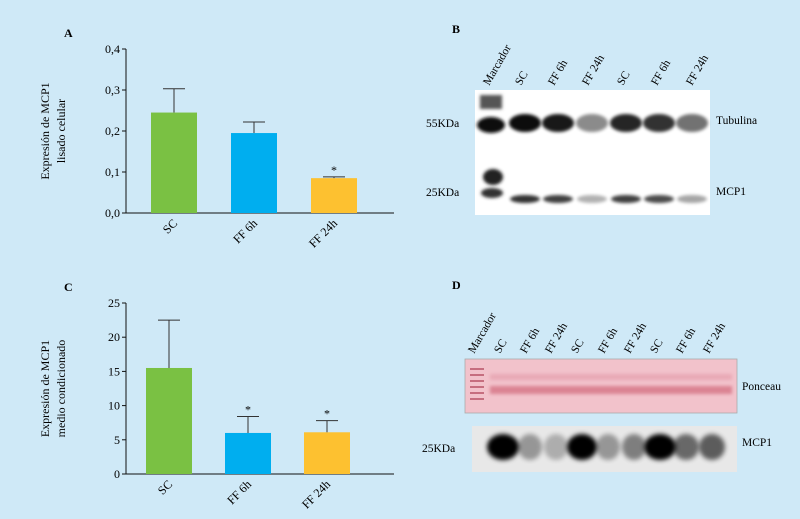 The height and width of the screenshot is (519, 800). What do you see at coordinates (114, 337) in the screenshot?
I see `y-tick-label: 20` at bounding box center [114, 337].